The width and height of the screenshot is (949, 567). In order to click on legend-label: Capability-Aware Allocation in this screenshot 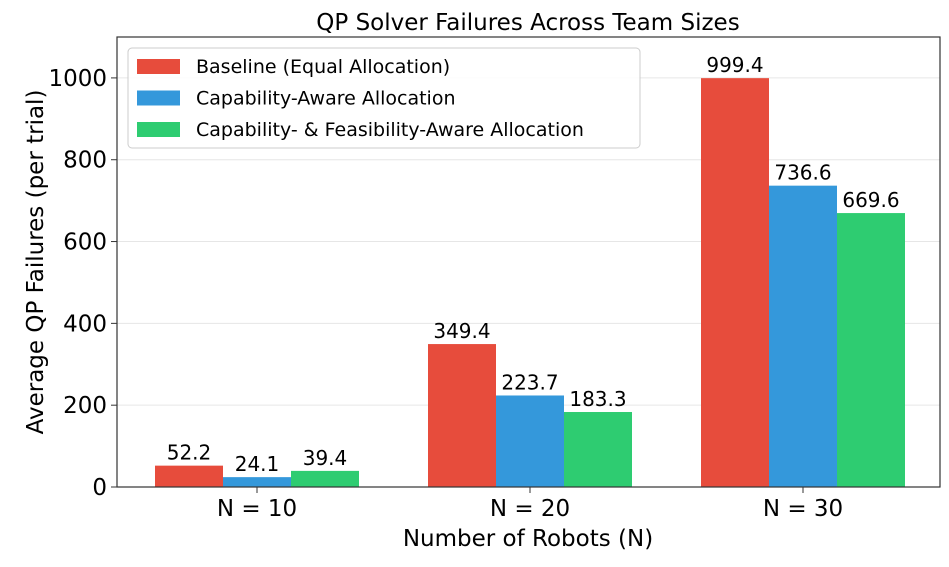, I will do `click(326, 99)`.